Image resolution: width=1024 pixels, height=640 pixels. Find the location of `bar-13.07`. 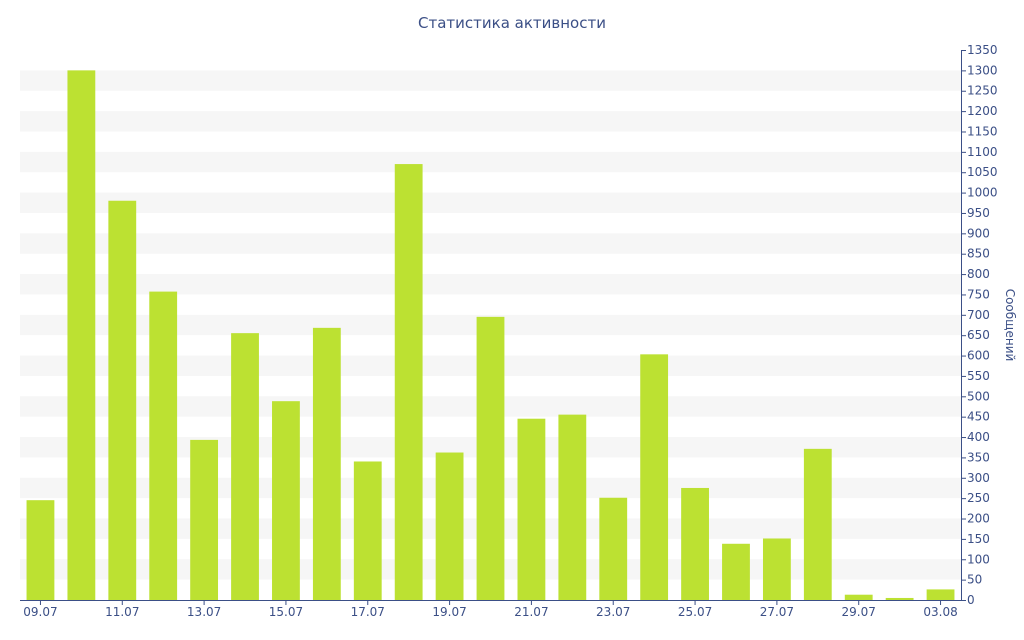

bar-13.07 is located at coordinates (204, 519).